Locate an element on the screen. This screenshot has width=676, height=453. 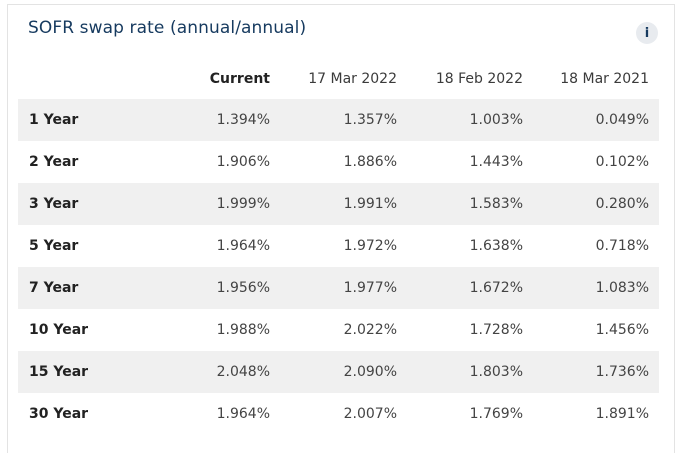
table-row: 3 Year 1.999% 1.991% 1.583% 0.280% is located at coordinates (338, 204).